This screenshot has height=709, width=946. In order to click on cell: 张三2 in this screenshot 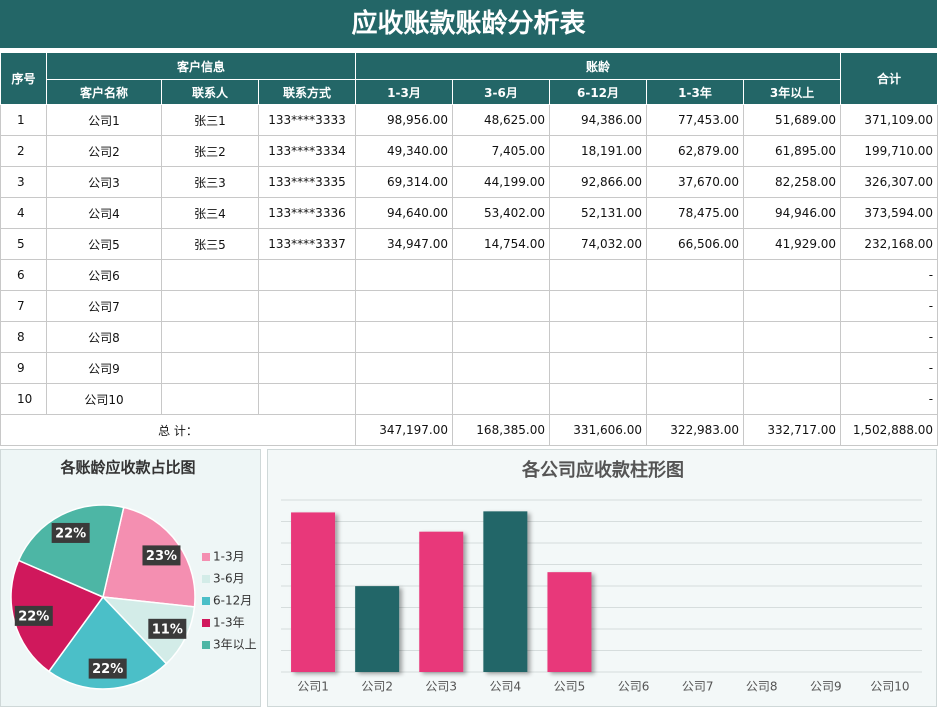, I will do `click(210, 151)`.